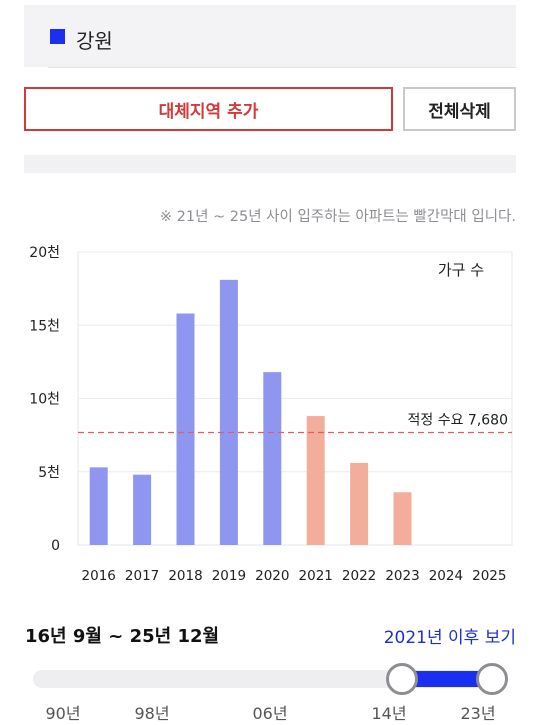  I want to click on x-tick-label: 2022, so click(359, 576).